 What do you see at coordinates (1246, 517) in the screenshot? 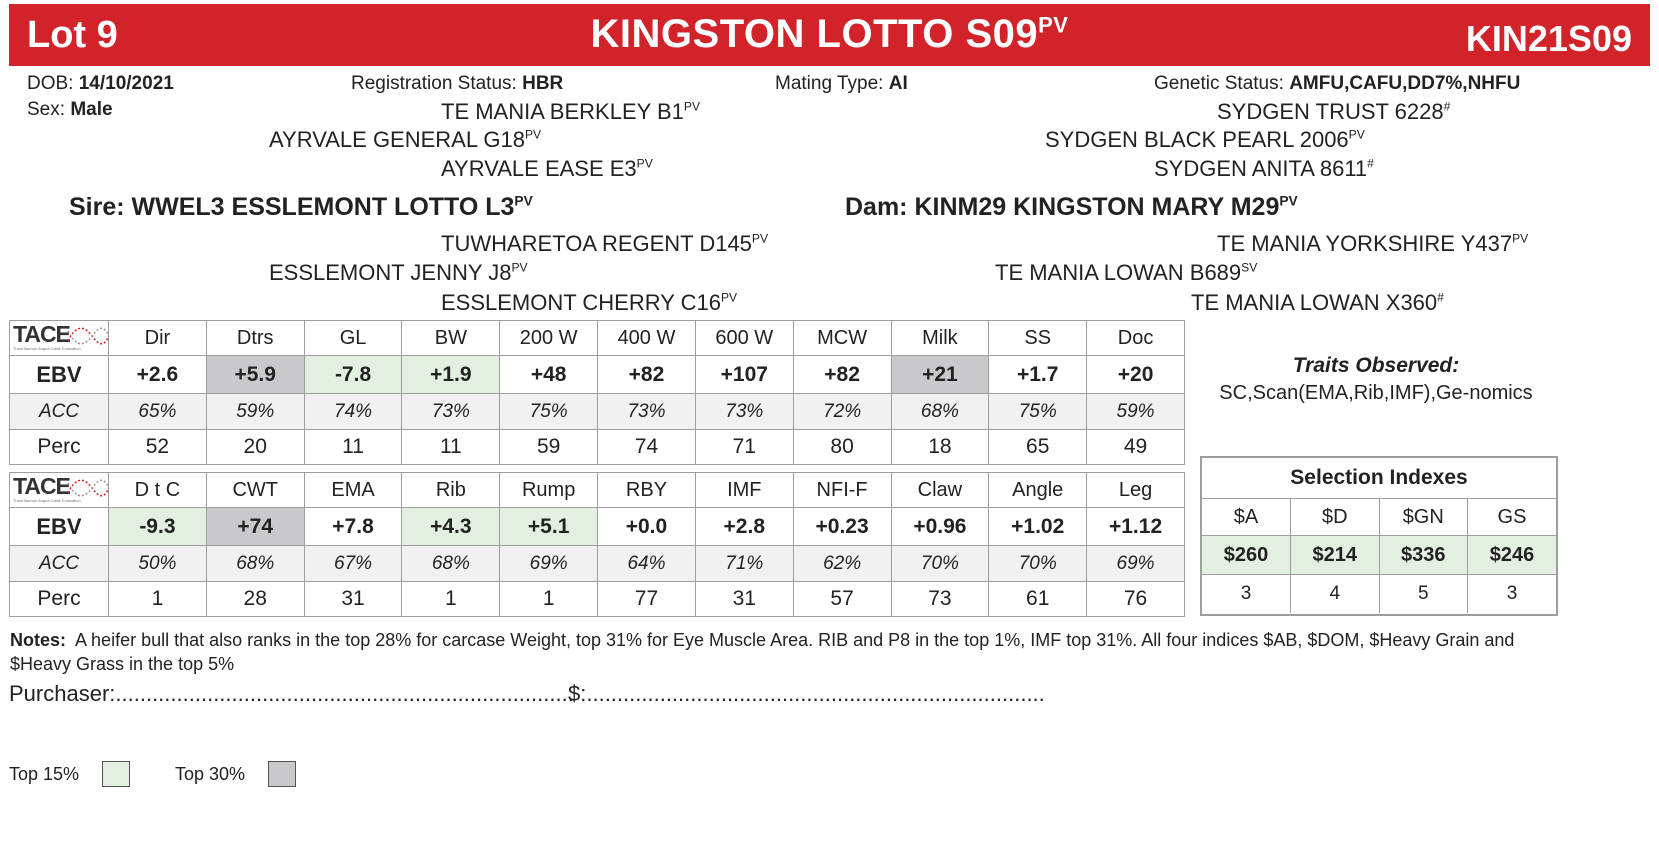
I see `index-header: $A` at bounding box center [1246, 517].